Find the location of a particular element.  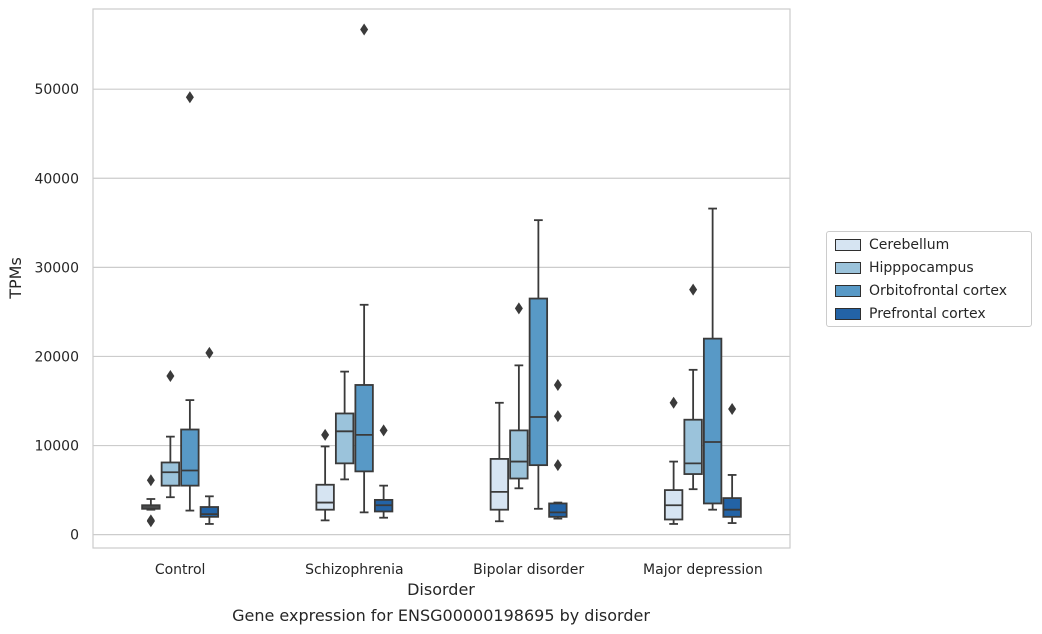

x-tick-label: Control is located at coordinates (180, 570).